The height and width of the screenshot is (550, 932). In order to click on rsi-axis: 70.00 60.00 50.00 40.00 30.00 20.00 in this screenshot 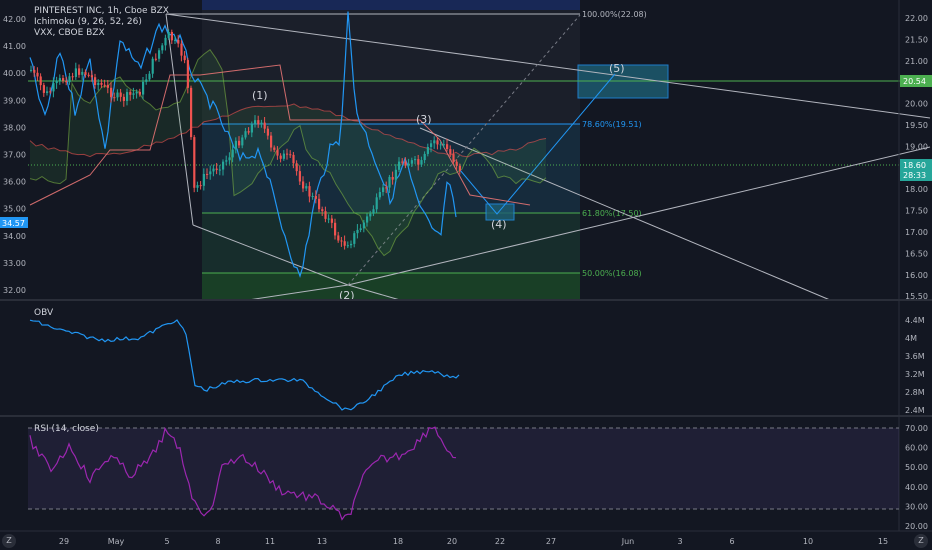, I will do `click(916, 477)`.